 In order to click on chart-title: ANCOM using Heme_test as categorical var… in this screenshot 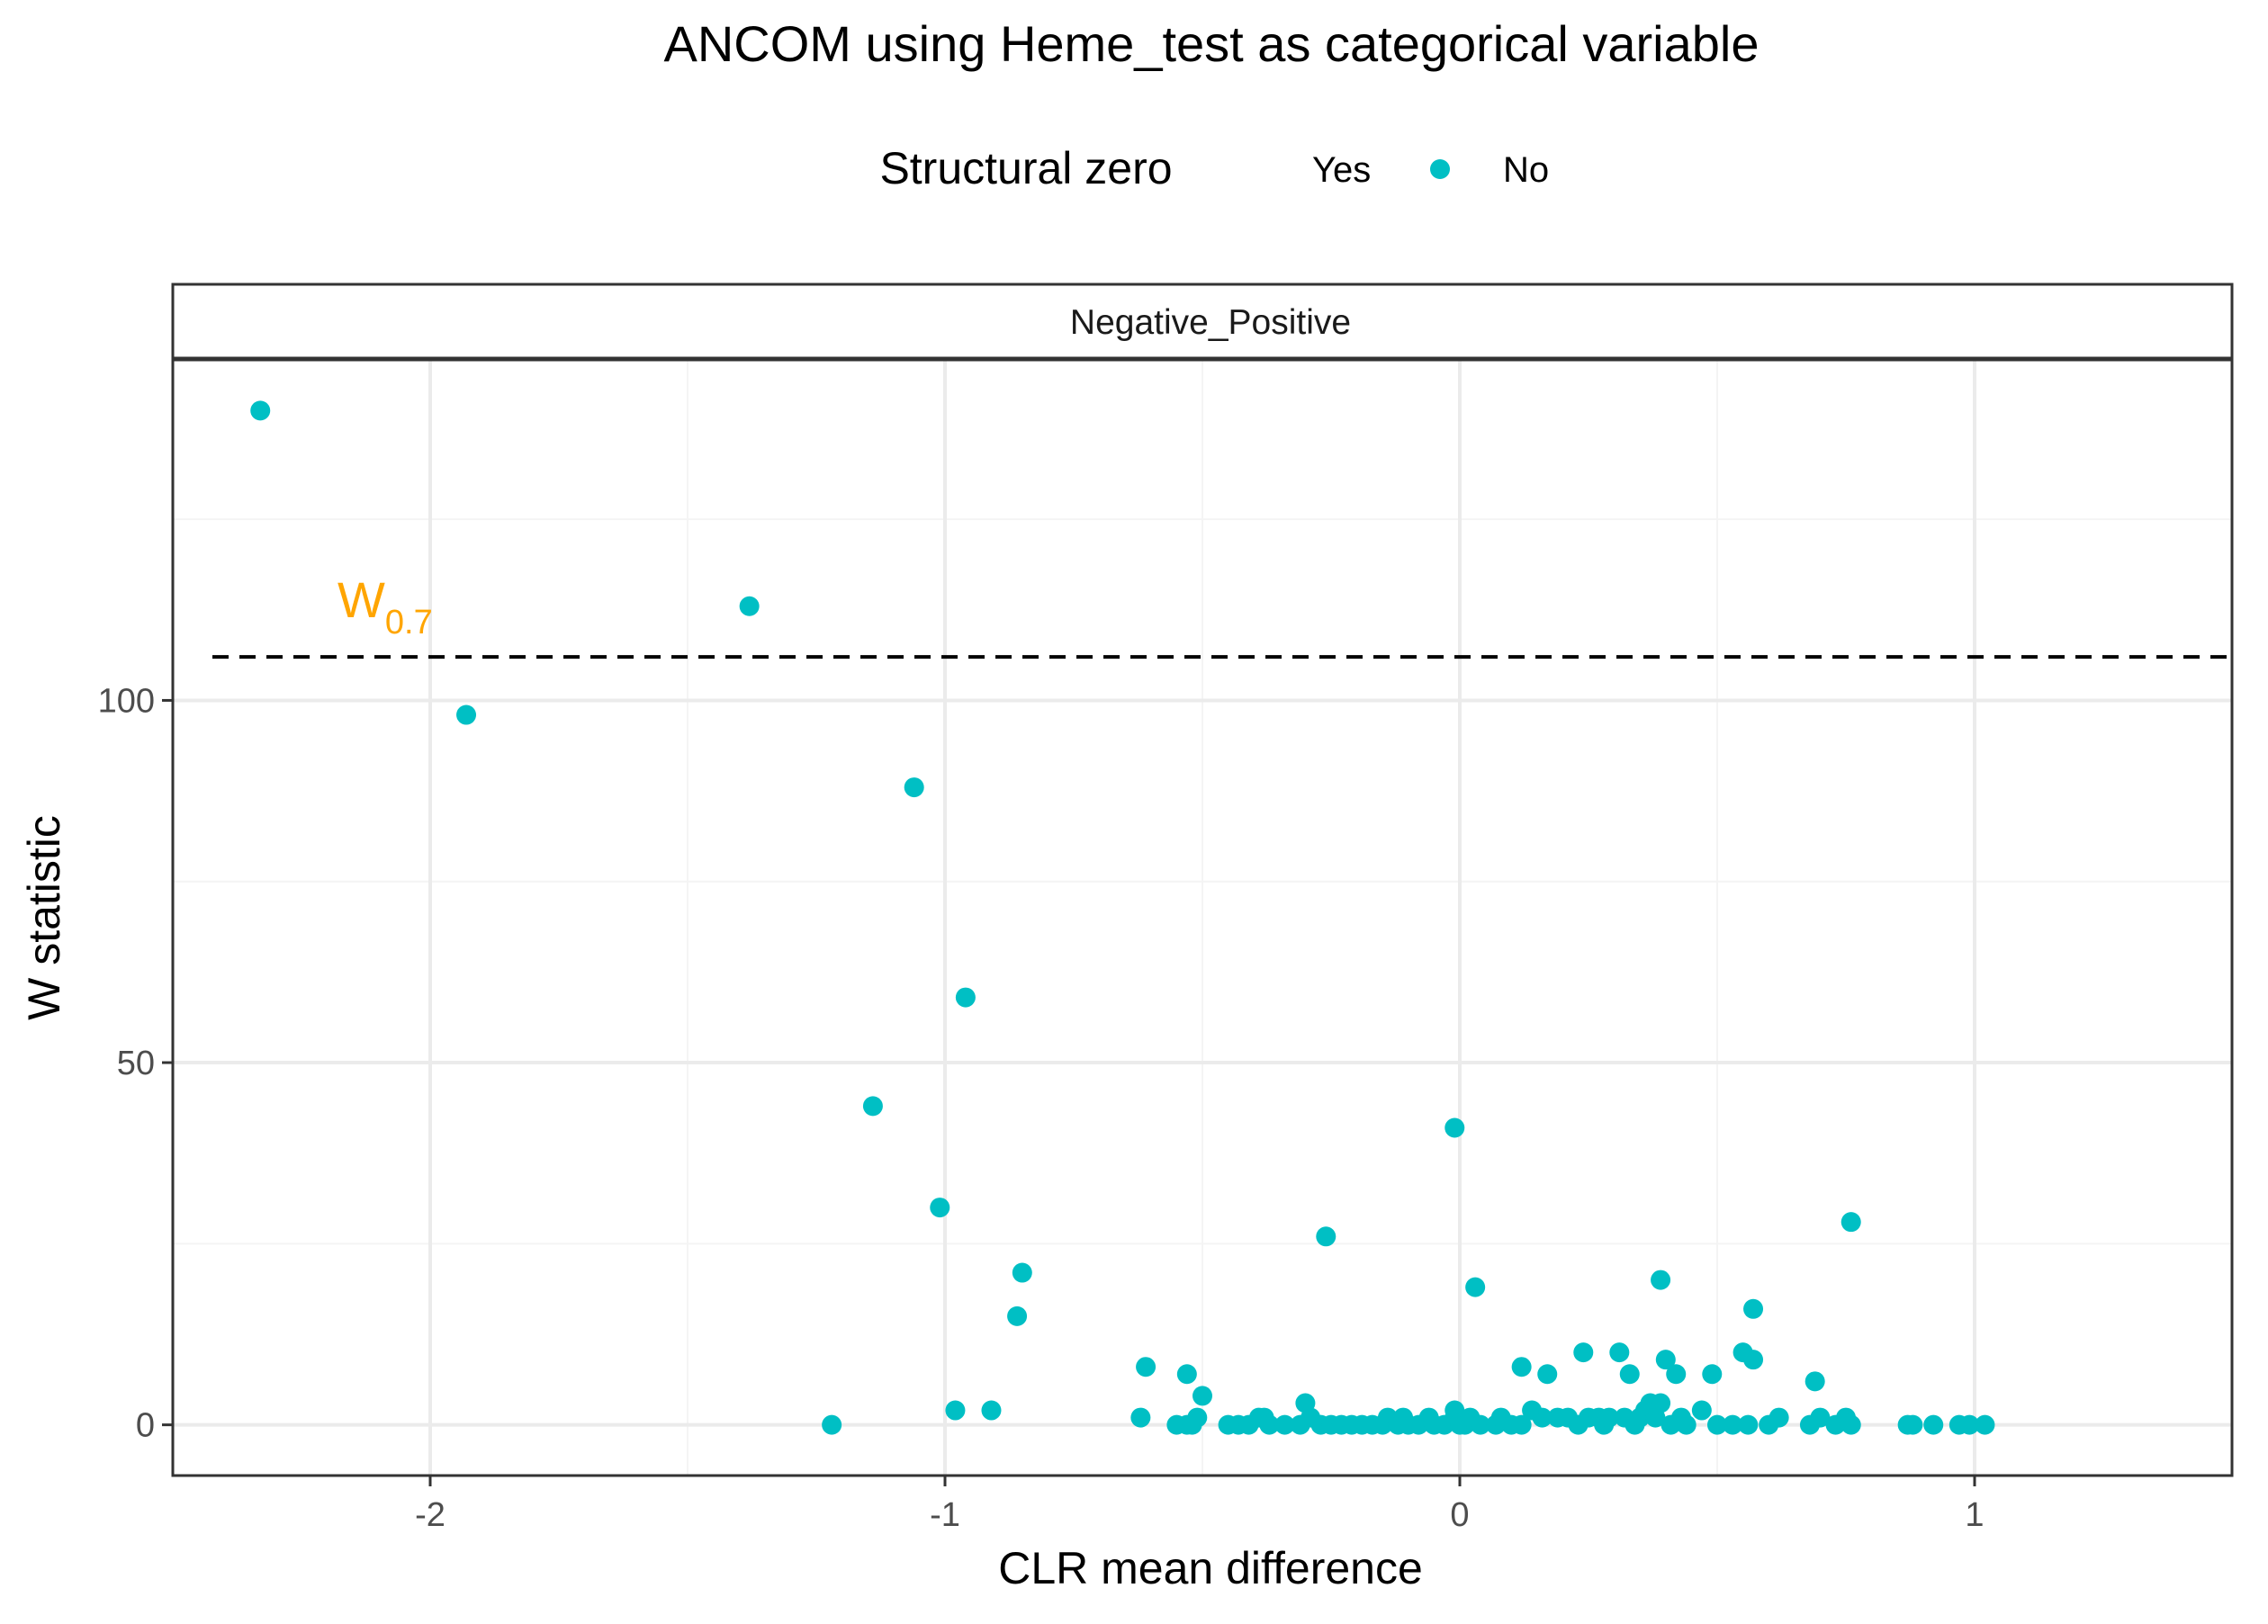, I will do `click(1212, 43)`.